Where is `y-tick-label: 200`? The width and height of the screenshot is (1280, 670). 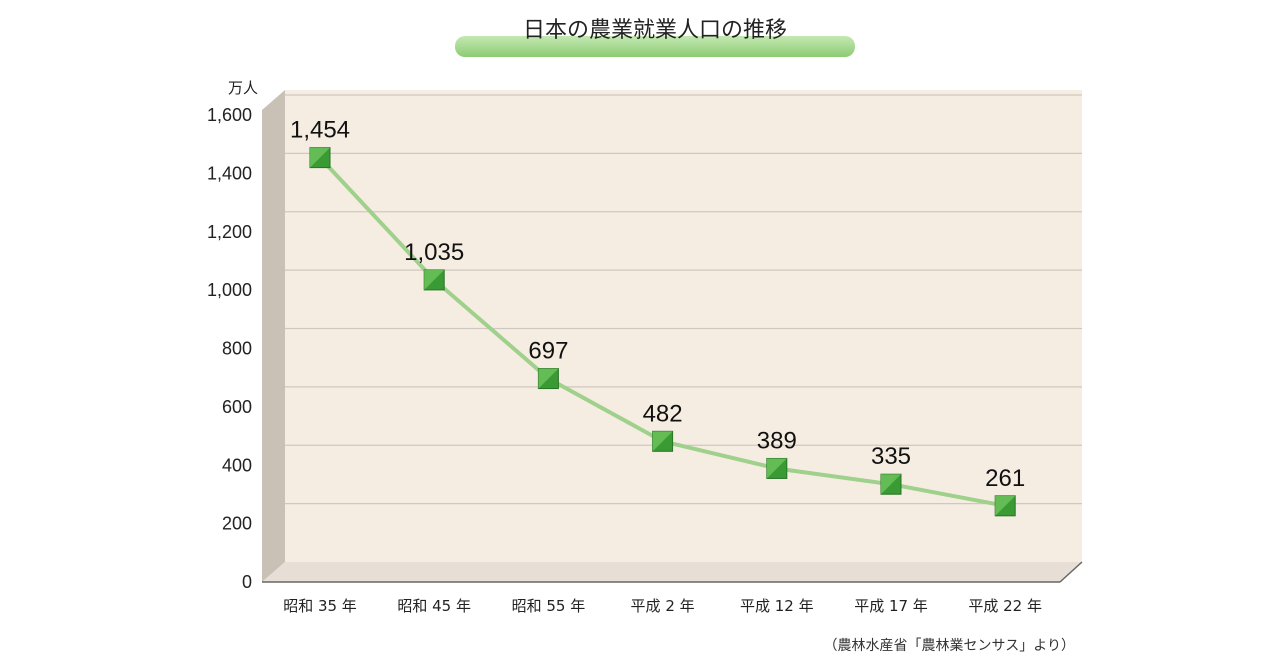 y-tick-label: 200 is located at coordinates (237, 524).